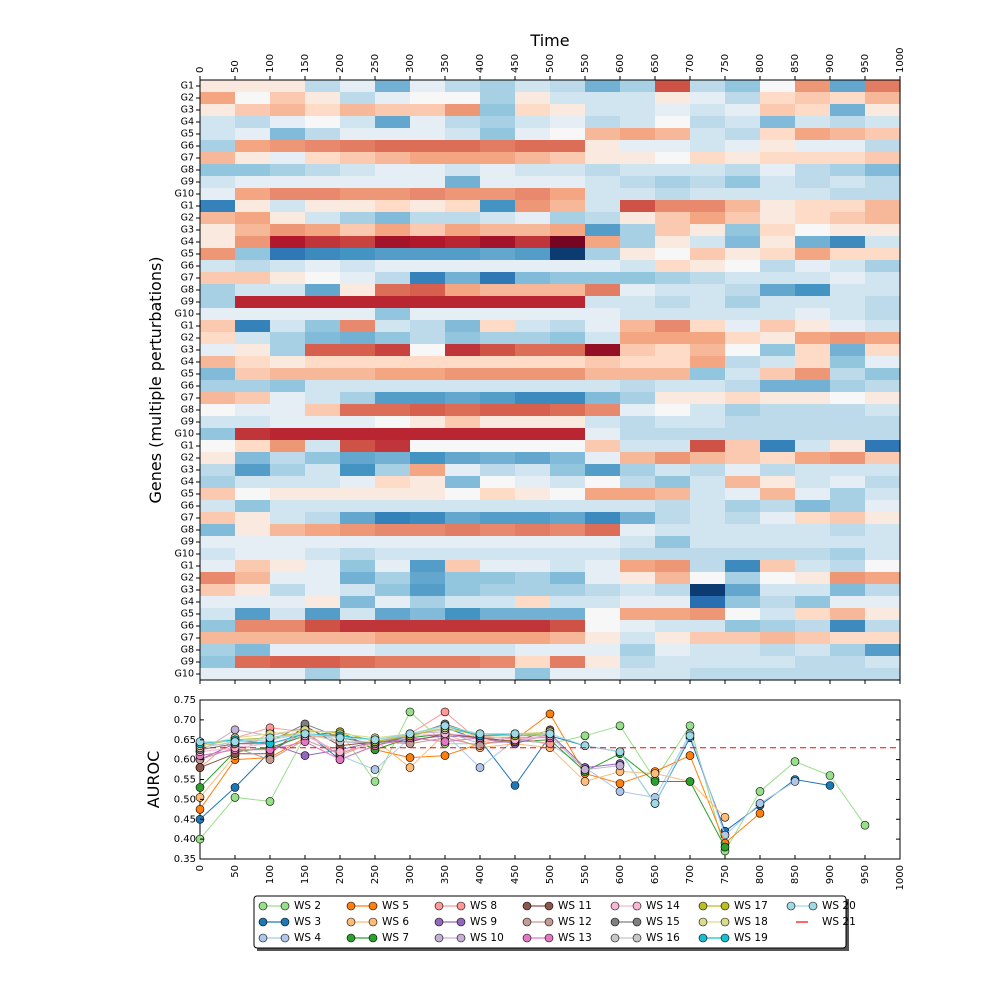 The image size is (1000, 1000). Describe the element at coordinates (187, 326) in the screenshot. I see `heatmap-y-tick-label: G1` at that location.